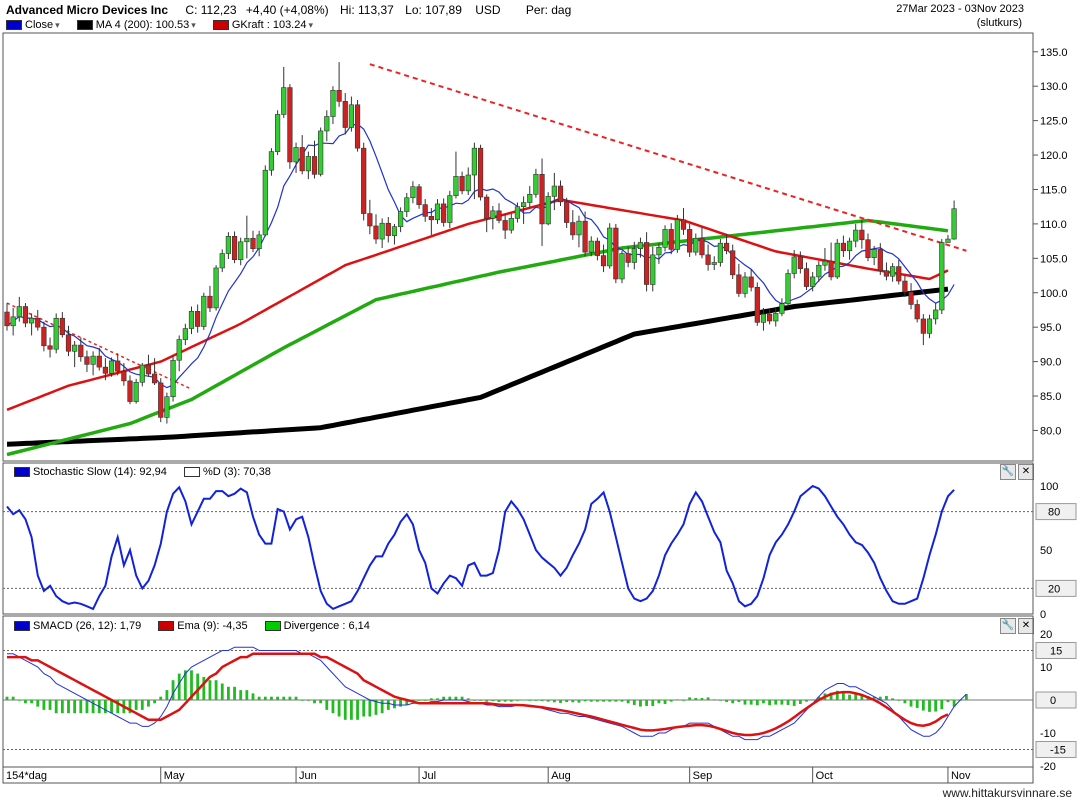  I want to click on price-tick-label: 85.0, so click(1050, 397).